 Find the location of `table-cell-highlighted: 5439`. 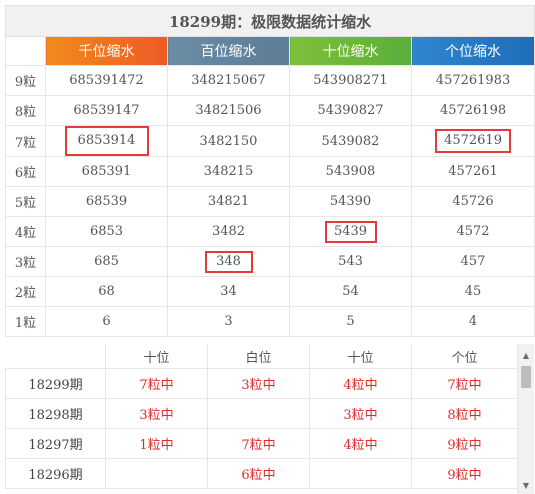

table-cell-highlighted: 5439 is located at coordinates (350, 231).